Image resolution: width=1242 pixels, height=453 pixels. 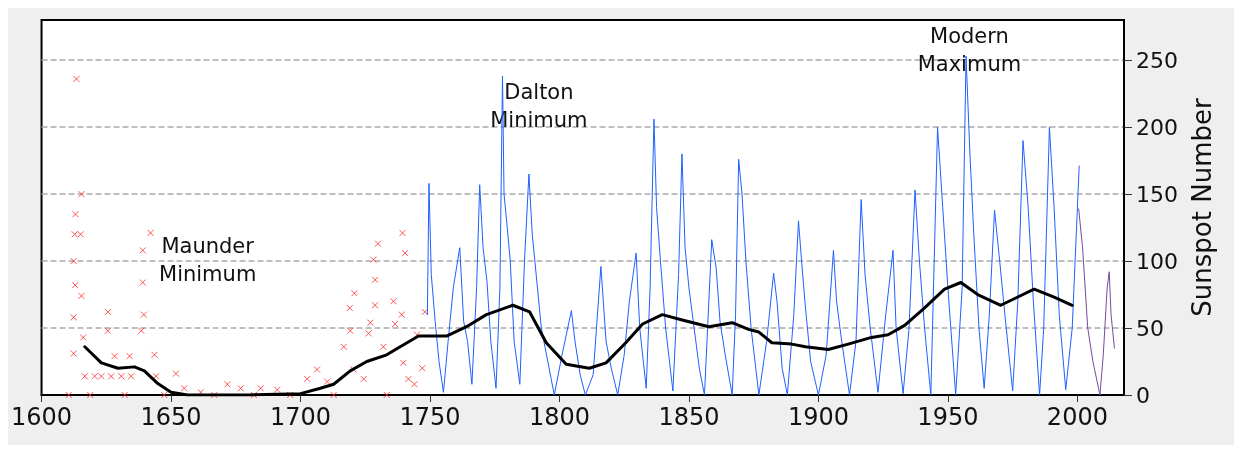 What do you see at coordinates (430, 417) in the screenshot?
I see `x-tick-label: 1750` at bounding box center [430, 417].